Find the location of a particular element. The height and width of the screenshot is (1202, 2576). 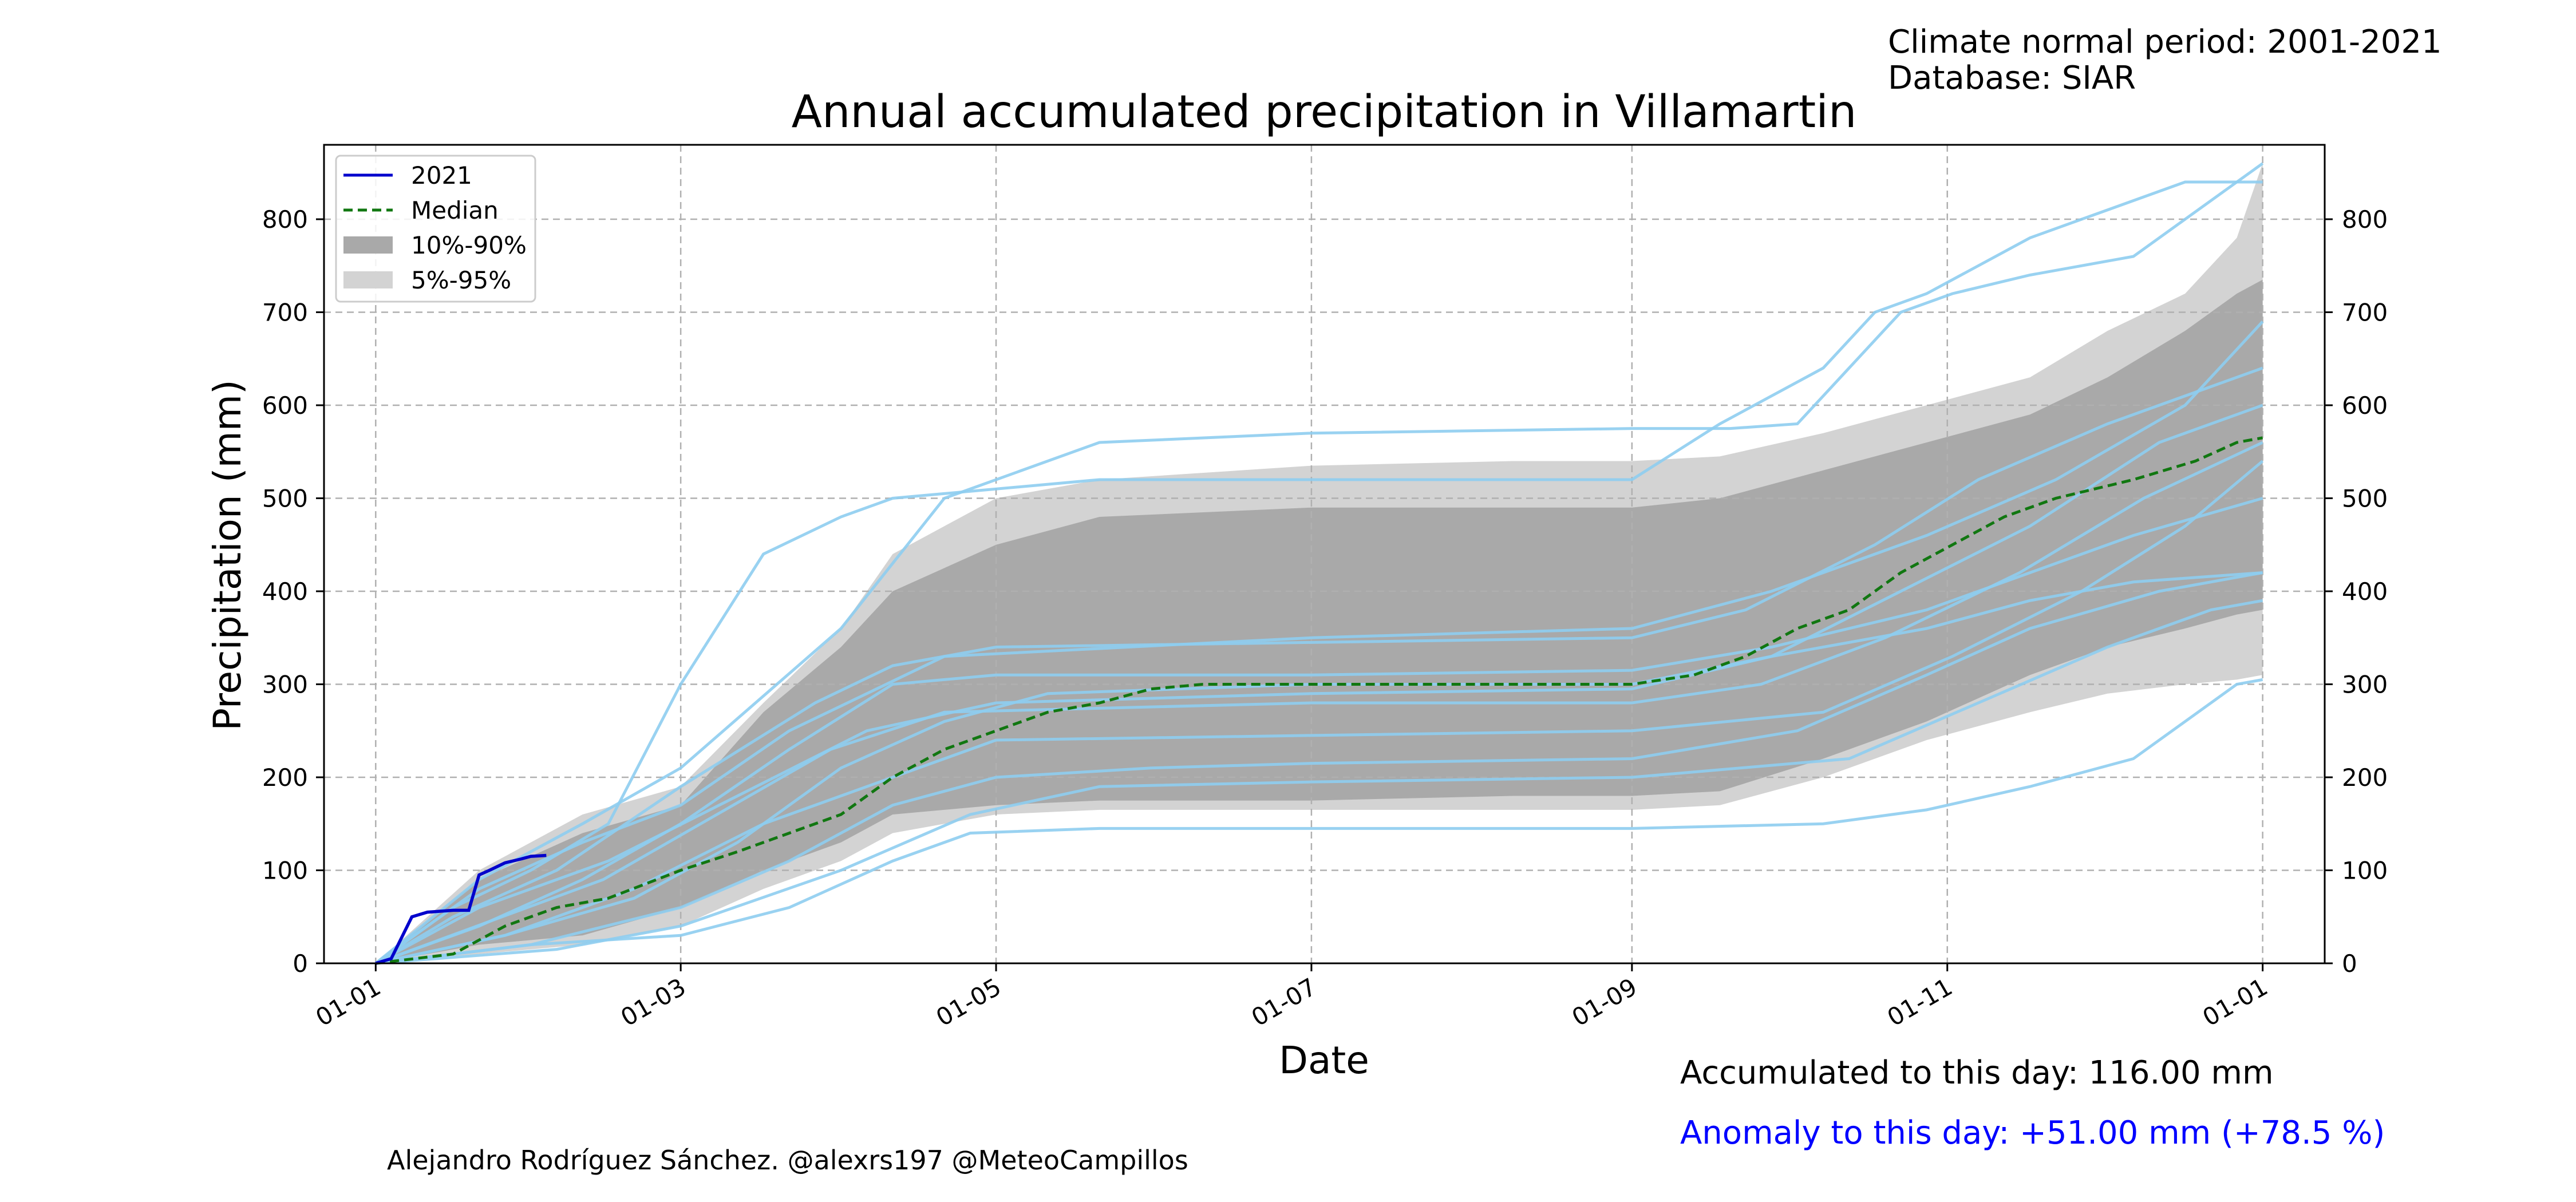

y-tick-label-right: 700 is located at coordinates (2365, 313).